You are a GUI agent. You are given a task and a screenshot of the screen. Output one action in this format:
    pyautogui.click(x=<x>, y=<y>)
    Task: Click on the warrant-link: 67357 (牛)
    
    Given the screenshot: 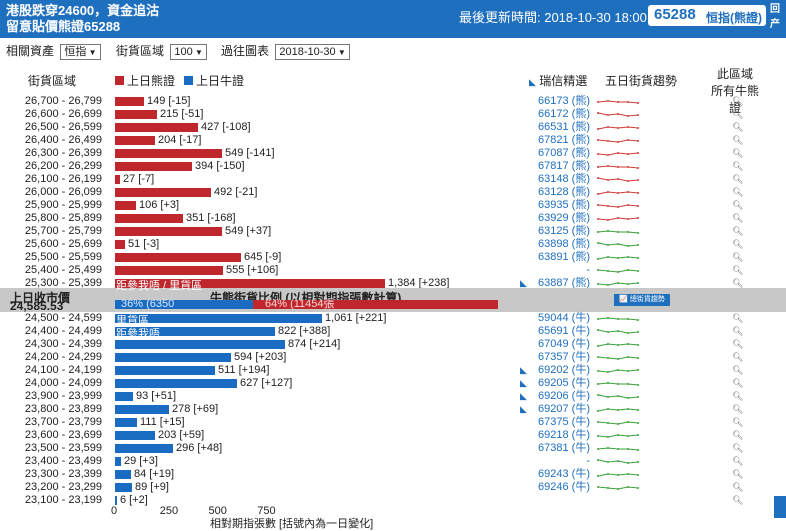 What is the action you would take?
    pyautogui.click(x=564, y=357)
    